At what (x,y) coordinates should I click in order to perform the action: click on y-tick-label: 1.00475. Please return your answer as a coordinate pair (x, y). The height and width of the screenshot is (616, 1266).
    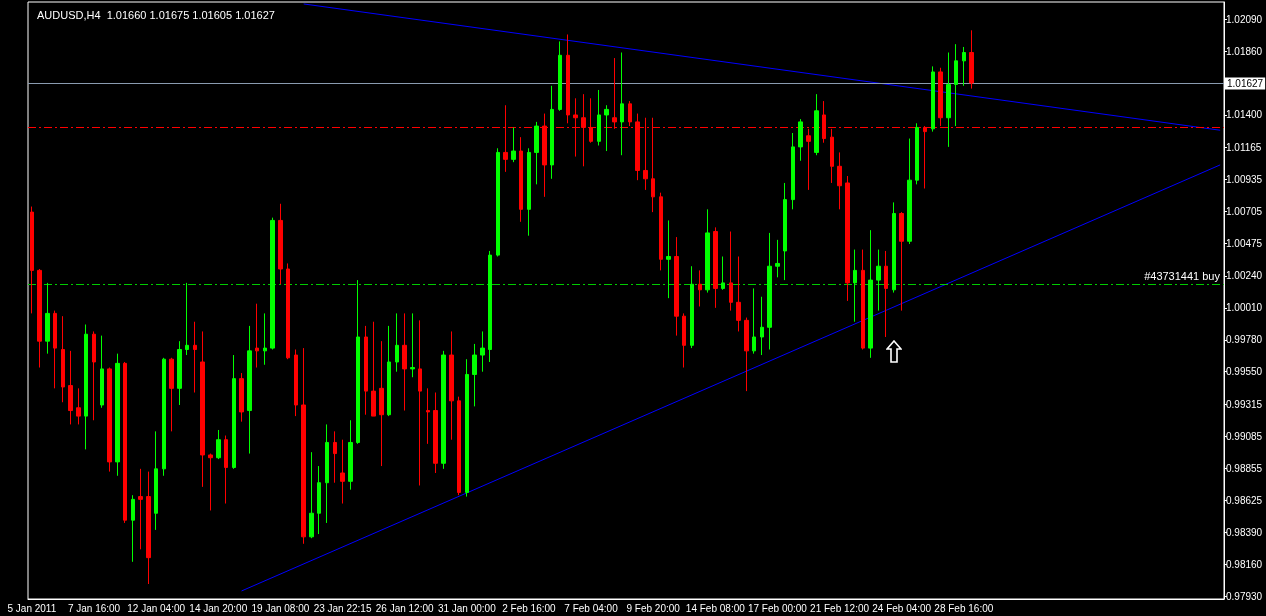
    Looking at the image, I should click on (1244, 243).